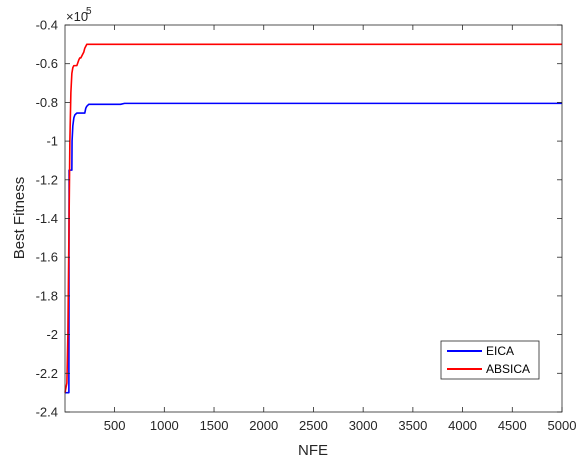  I want to click on y-tick-label: -1.6, so click(47, 257).